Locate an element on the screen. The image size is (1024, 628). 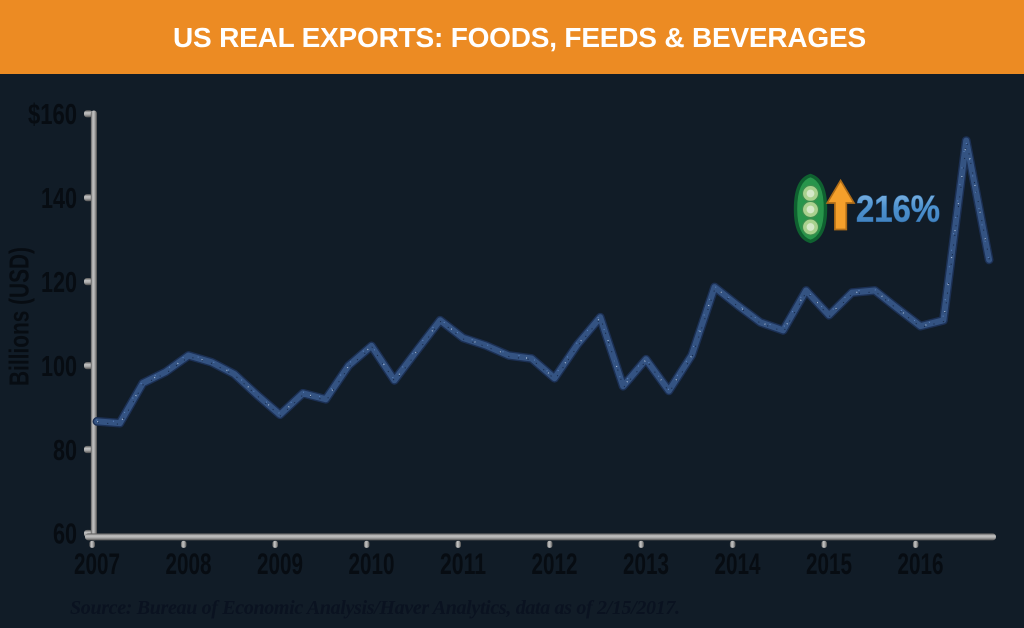
svg-text: 140 is located at coordinates (59, 199).